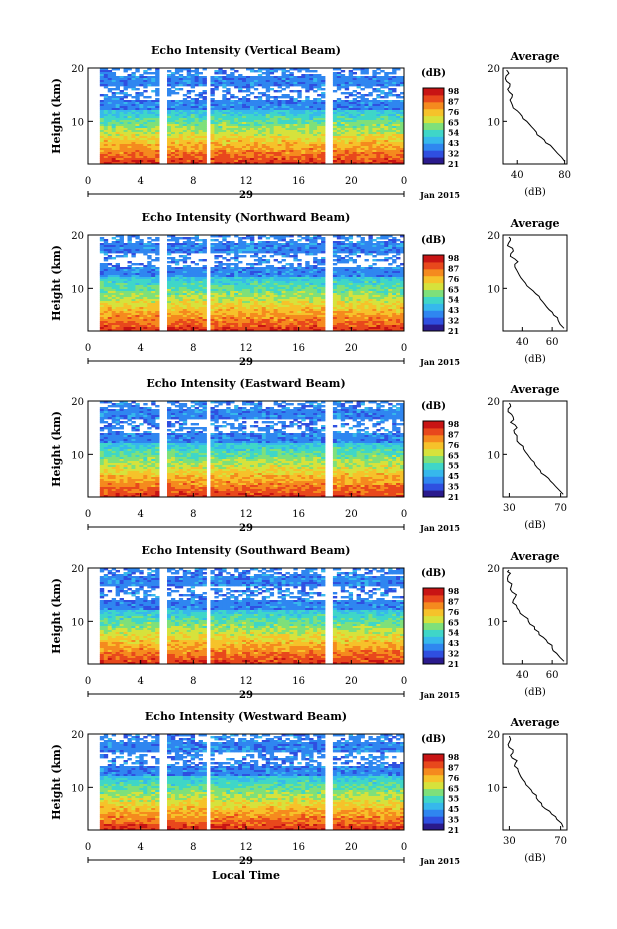 This screenshot has width=617, height=929. What do you see at coordinates (56, 116) in the screenshot?
I see `y-axis-label: Height (km)` at bounding box center [56, 116].